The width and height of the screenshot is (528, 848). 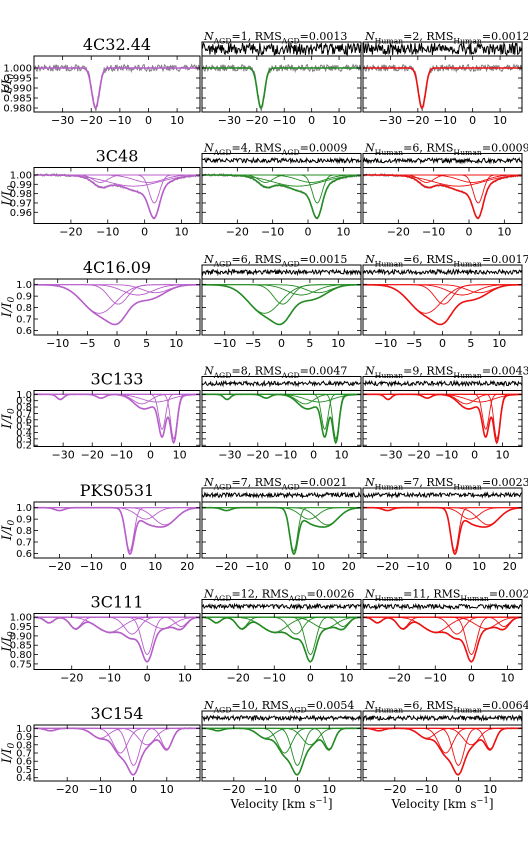 What do you see at coordinates (21, 655) in the screenshot?
I see `y-tick-label: 0.80` at bounding box center [21, 655].